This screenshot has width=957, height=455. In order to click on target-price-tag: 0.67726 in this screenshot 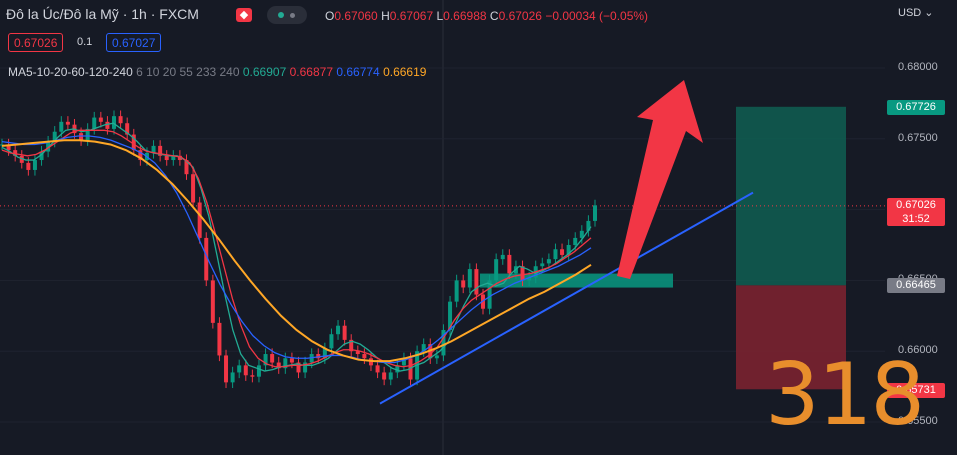, I will do `click(916, 107)`.